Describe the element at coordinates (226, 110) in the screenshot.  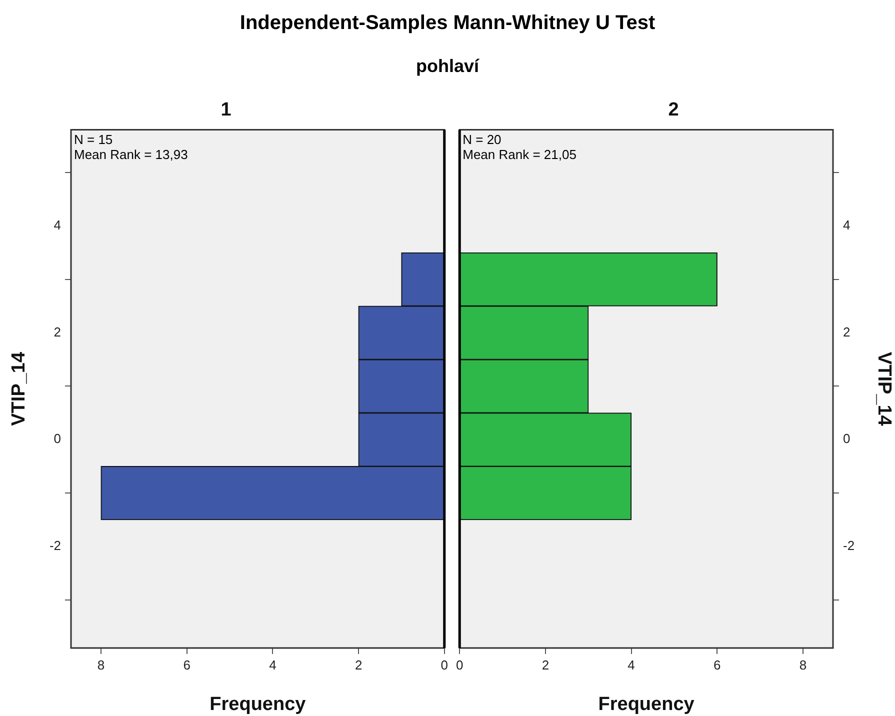
I see `chart-title: 1` at that location.